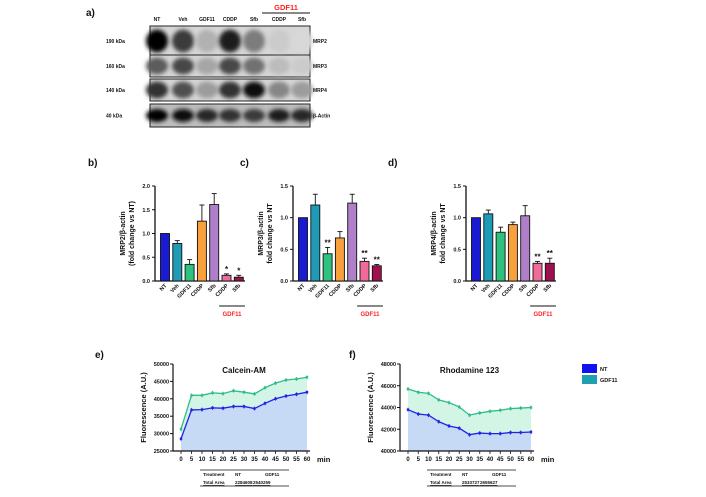  I want to click on x-tick-label: CDDP, so click(533, 290).